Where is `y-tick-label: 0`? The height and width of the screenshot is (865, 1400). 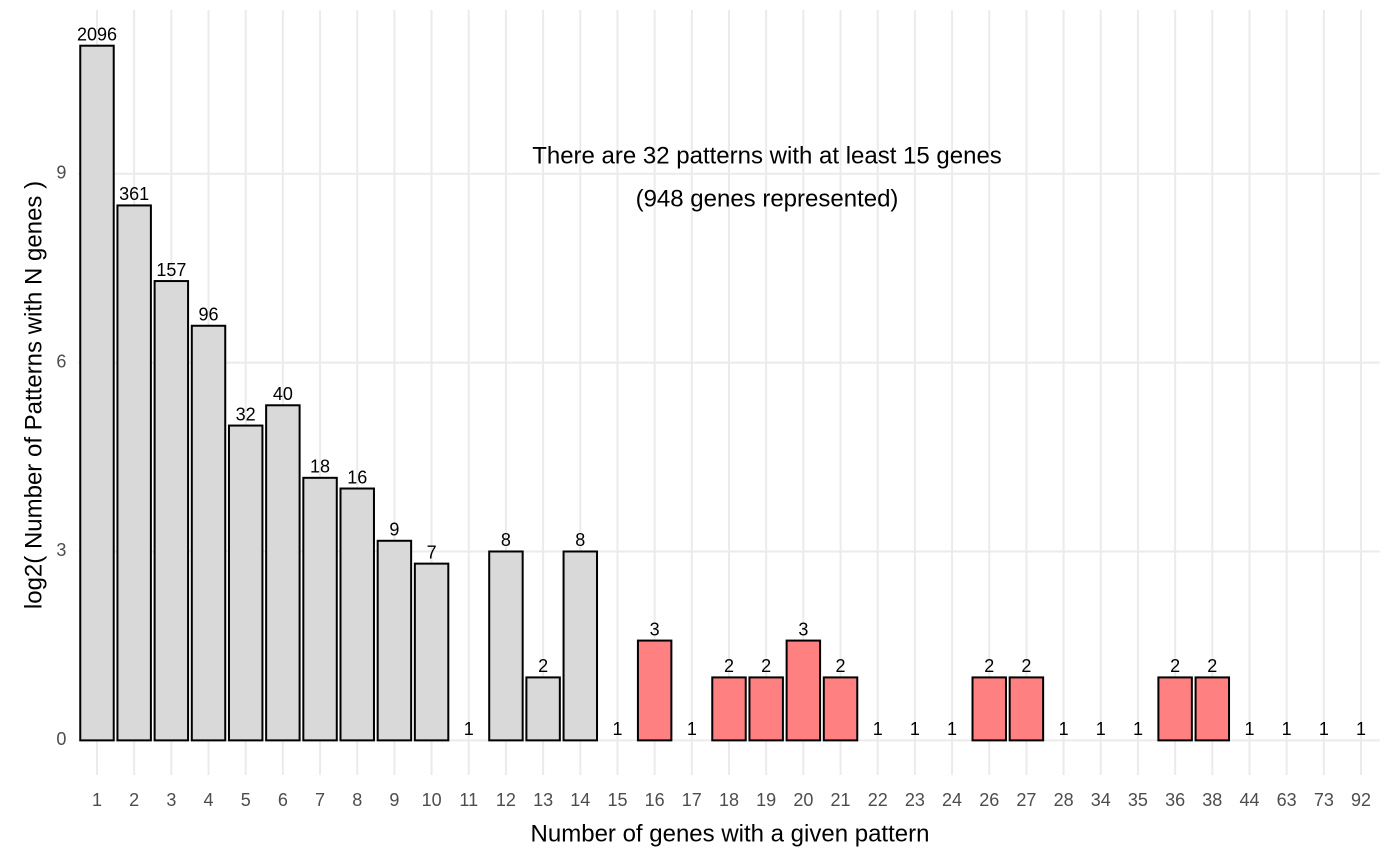
y-tick-label: 0 is located at coordinates (61, 739).